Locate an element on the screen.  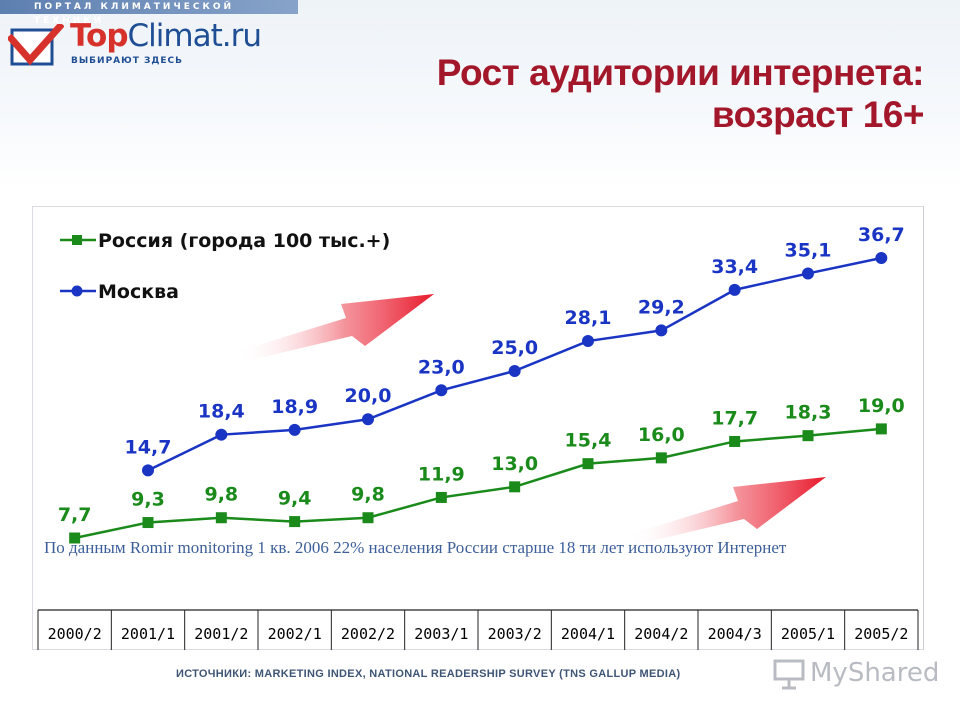
watermark-text: MyShared is located at coordinates (875, 673).